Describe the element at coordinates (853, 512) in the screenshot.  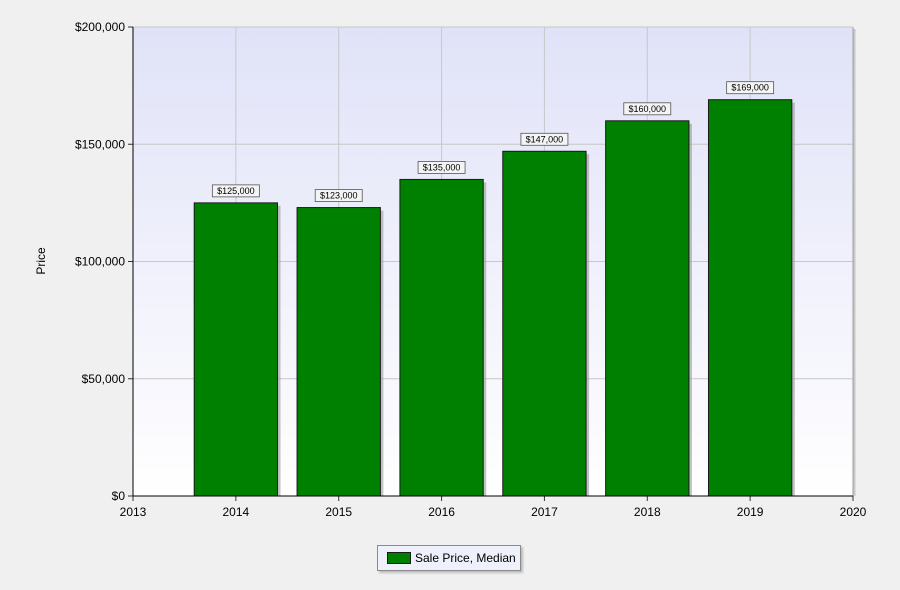
I see `x-tick-label: 2020` at that location.